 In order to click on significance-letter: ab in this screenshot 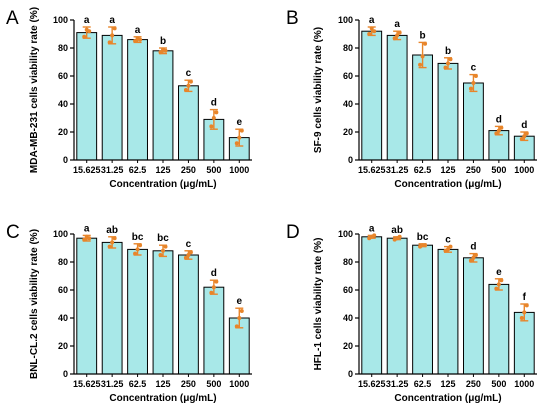, I will do `click(397, 230)`.